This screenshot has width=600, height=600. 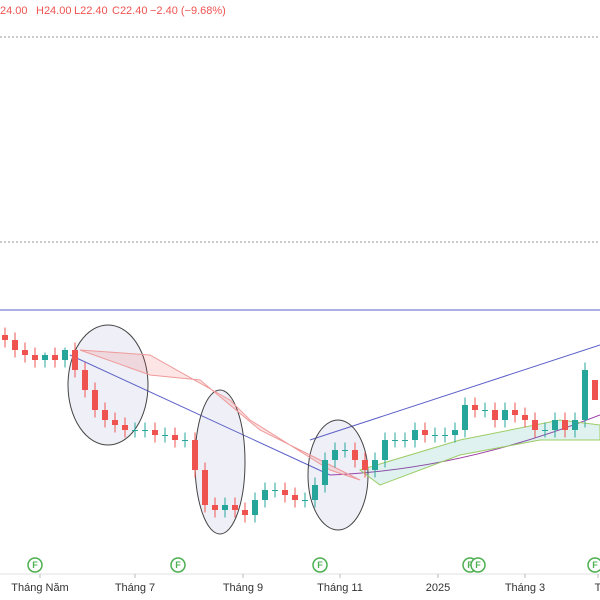 What do you see at coordinates (188, 11) in the screenshot?
I see `ohlc-change: −2.40 (−9.68%)` at bounding box center [188, 11].